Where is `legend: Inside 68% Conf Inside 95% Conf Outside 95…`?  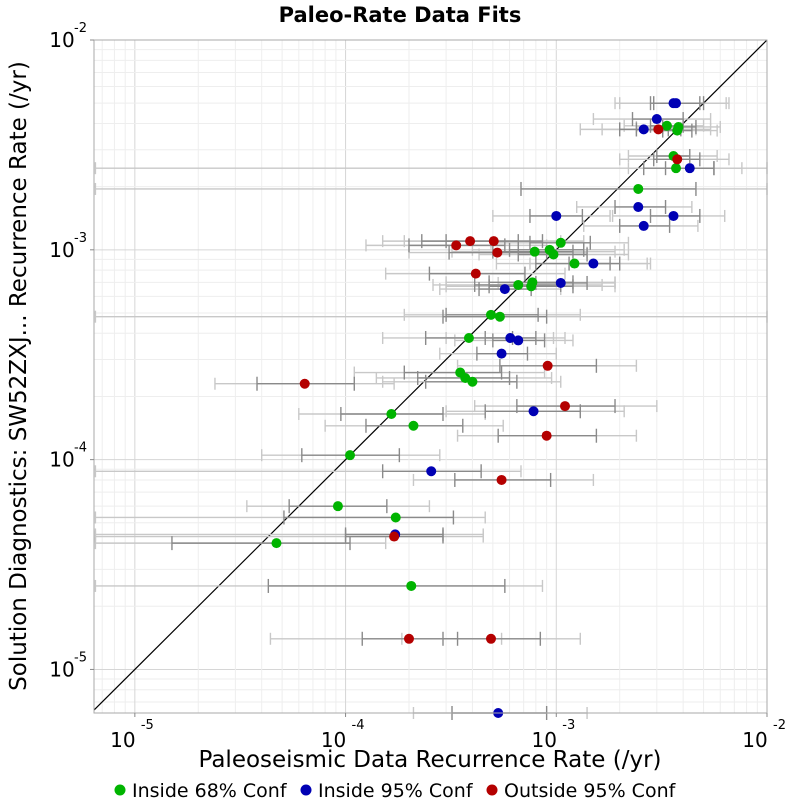 legend: Inside 68% Conf Inside 95% Conf Outside 95… is located at coordinates (395, 791).